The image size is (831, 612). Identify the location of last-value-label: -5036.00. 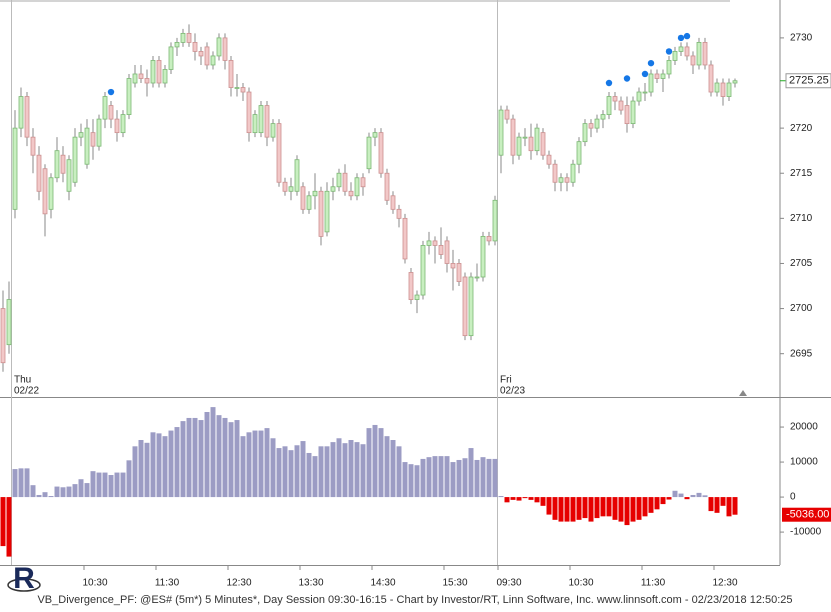
(807, 515).